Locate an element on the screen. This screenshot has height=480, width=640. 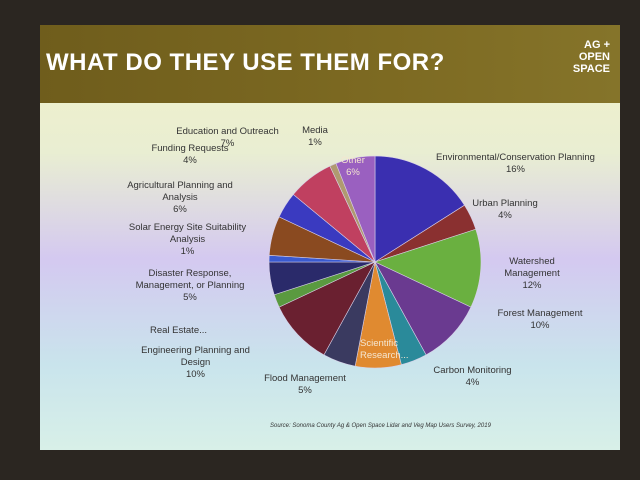
slice-label: Agricultural Planning and Analysis 6% is located at coordinates (180, 198).